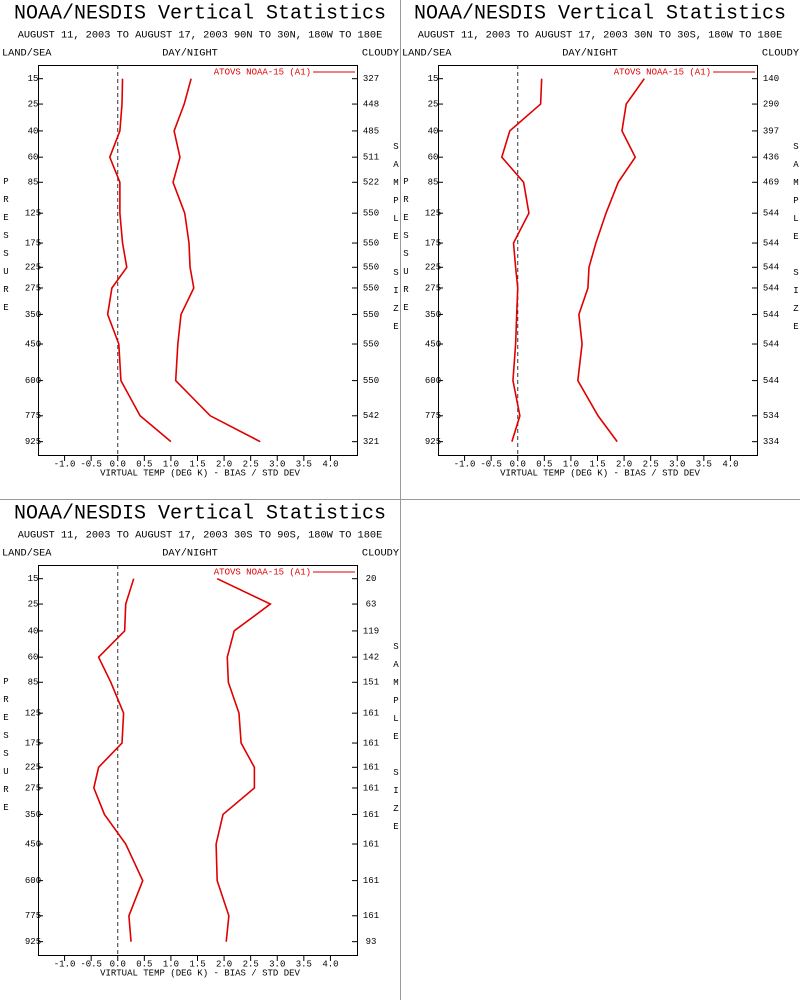  What do you see at coordinates (371, 79) in the screenshot?
I see `sample-size: 327` at bounding box center [371, 79].